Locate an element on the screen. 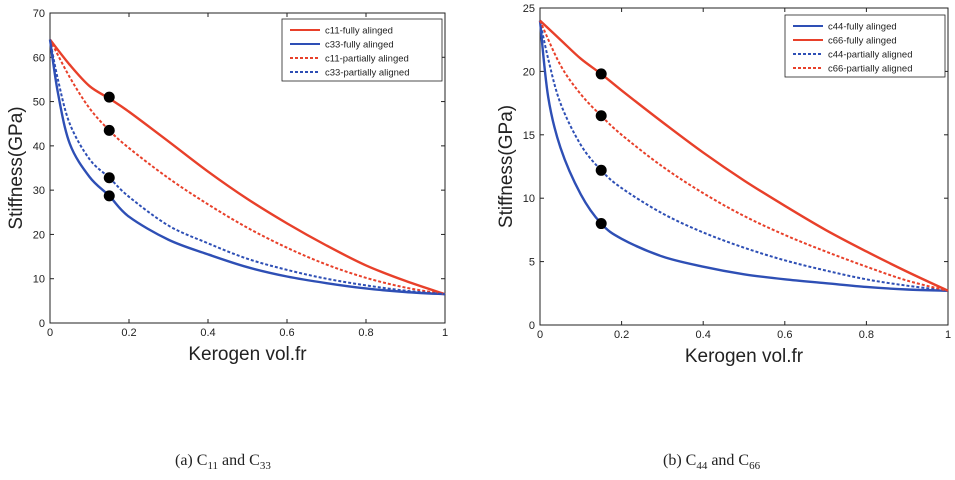 The height and width of the screenshot is (480, 955). y-tick-label: 30 is located at coordinates (39, 191).